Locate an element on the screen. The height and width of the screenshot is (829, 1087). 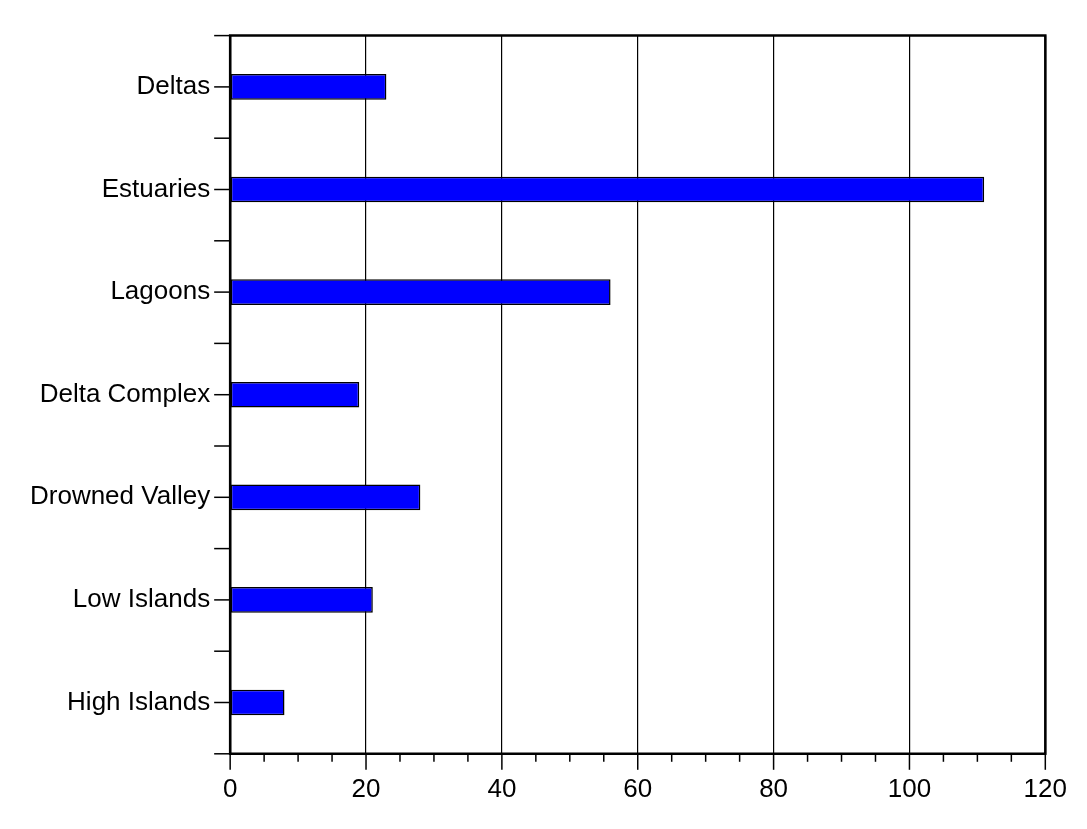
y-tick-label: Drowned Valley is located at coordinates (120, 495).